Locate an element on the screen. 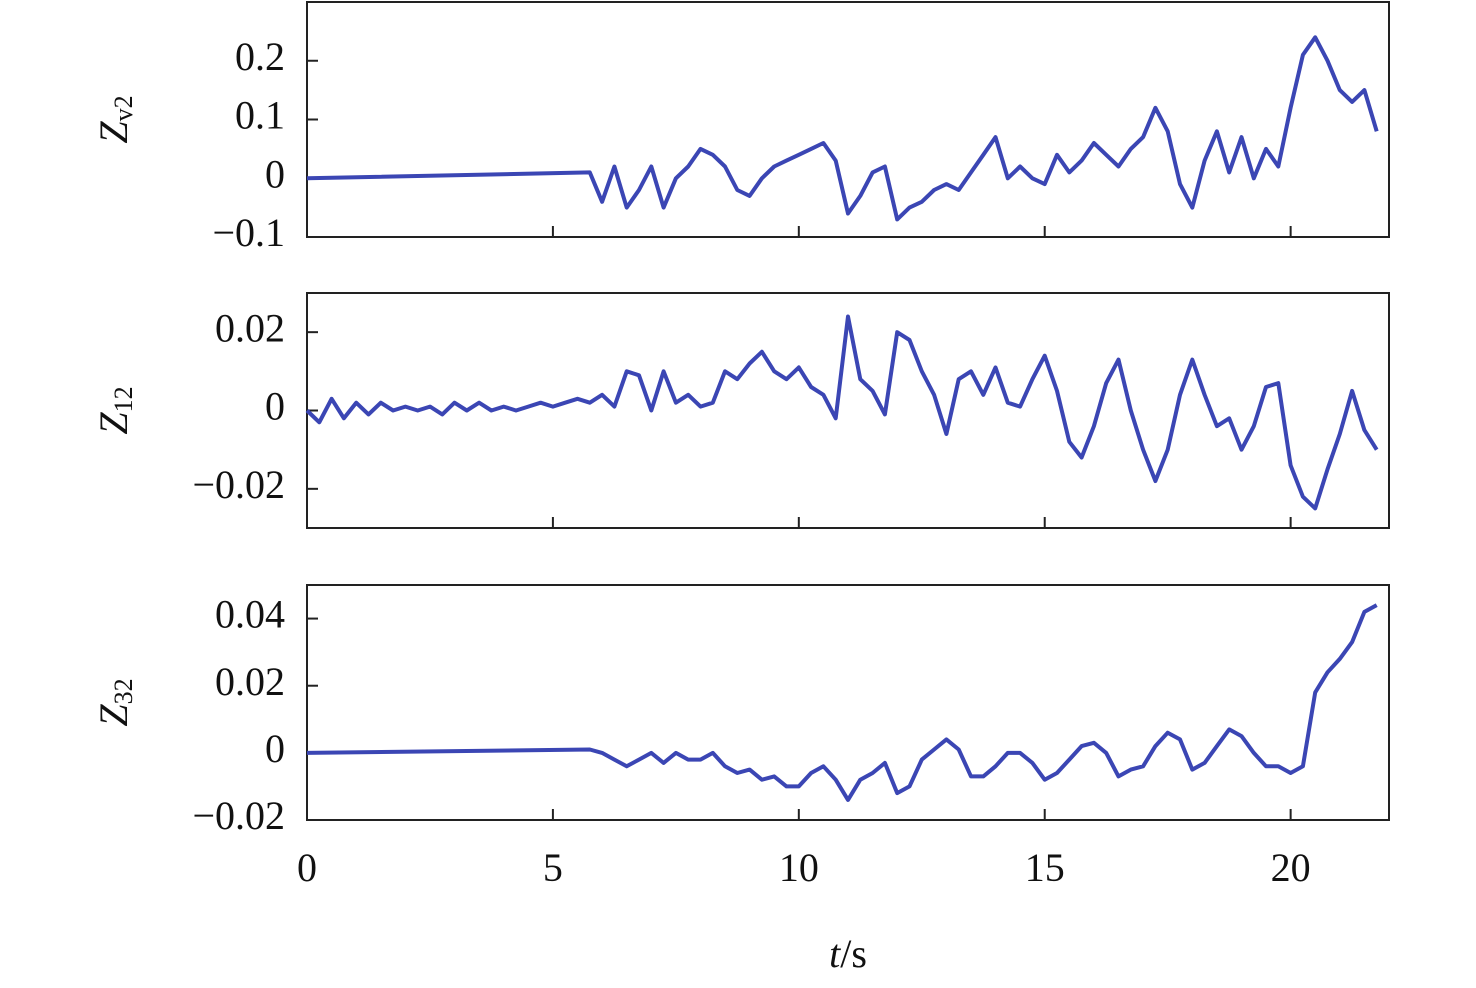 Image resolution: width=1476 pixels, height=988 pixels. y-tick-label: 0.04 is located at coordinates (250, 614).